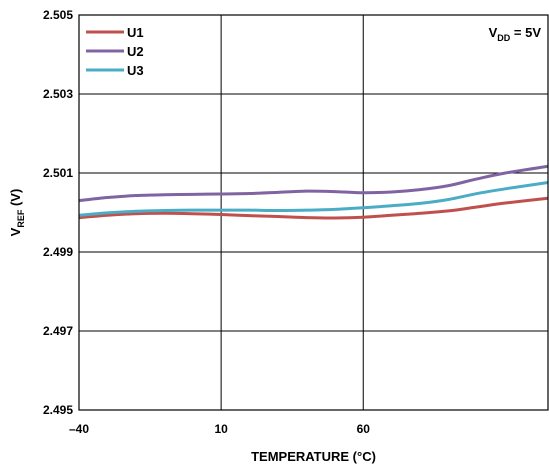 The height and width of the screenshot is (468, 549). What do you see at coordinates (58, 331) in the screenshot?
I see `y-tick-label: 2.497` at bounding box center [58, 331].